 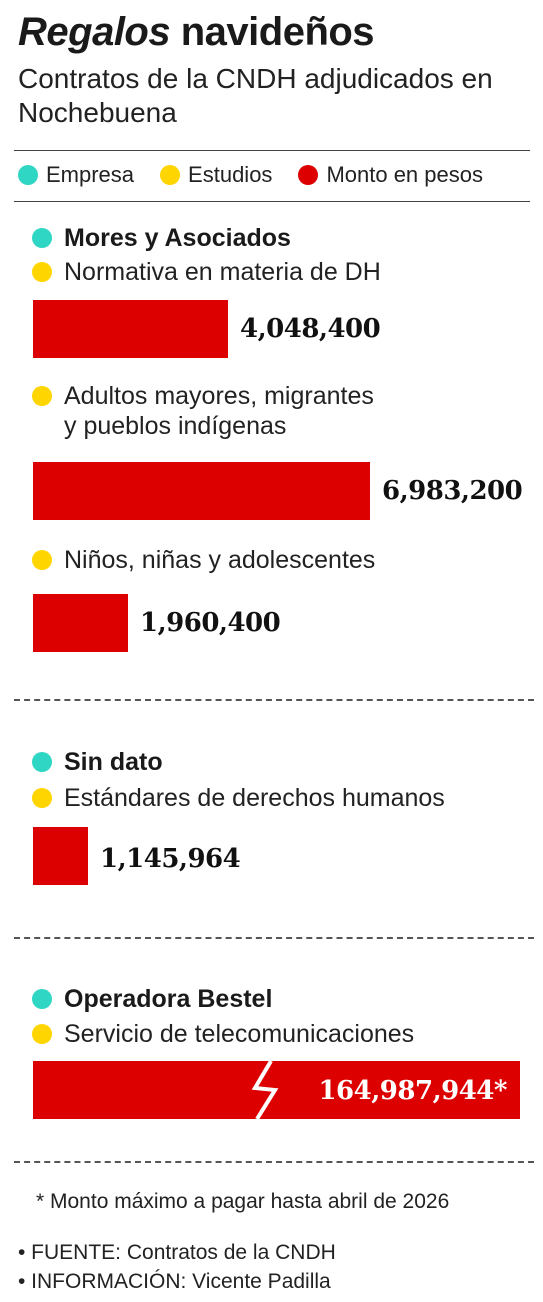 I want to click on company-label: Mores y Asociados, so click(x=161, y=238).